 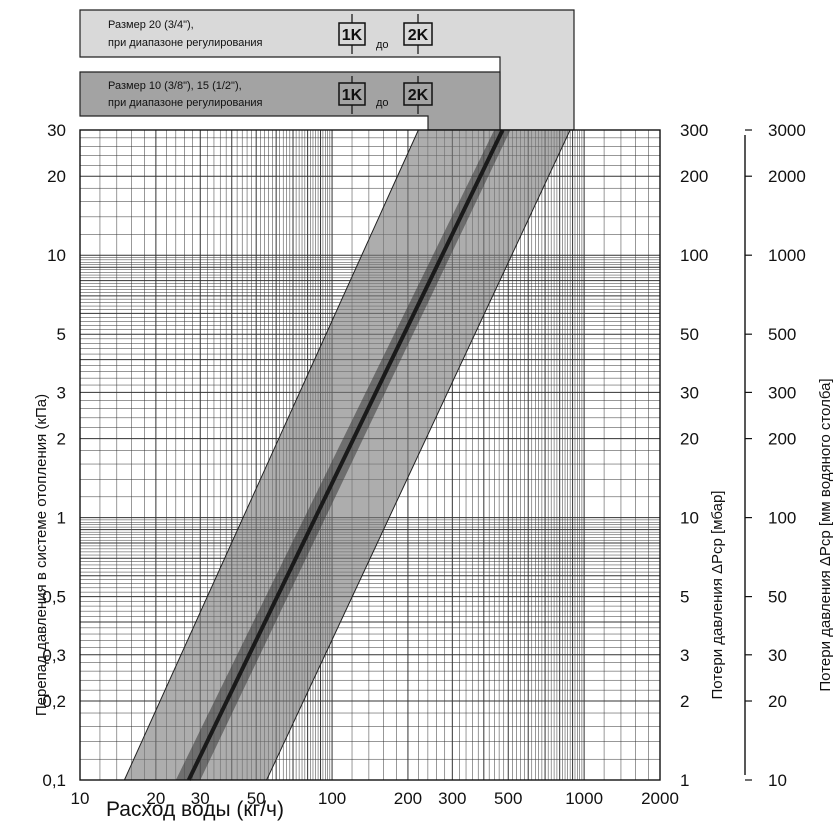 I want to click on y-tick-label-mm: 1000, so click(x=787, y=255).